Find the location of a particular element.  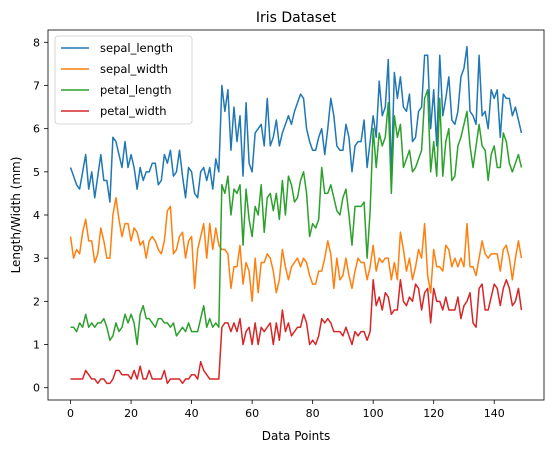

x-tick-label: 100 is located at coordinates (373, 413).